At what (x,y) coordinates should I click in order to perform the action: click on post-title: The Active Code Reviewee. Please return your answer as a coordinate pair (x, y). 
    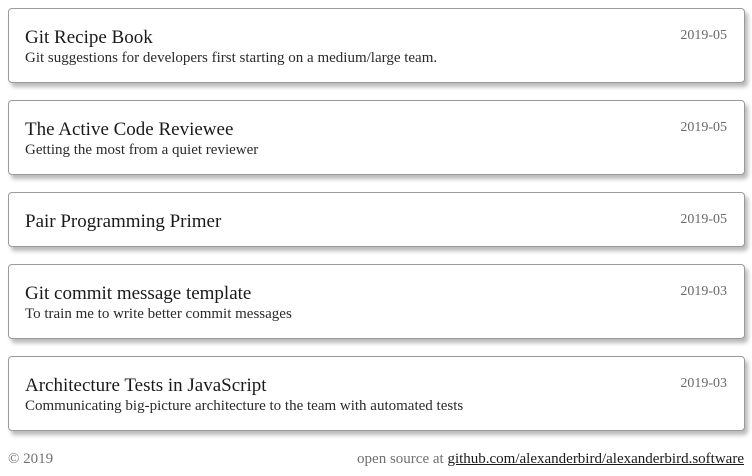
    Looking at the image, I should click on (129, 129).